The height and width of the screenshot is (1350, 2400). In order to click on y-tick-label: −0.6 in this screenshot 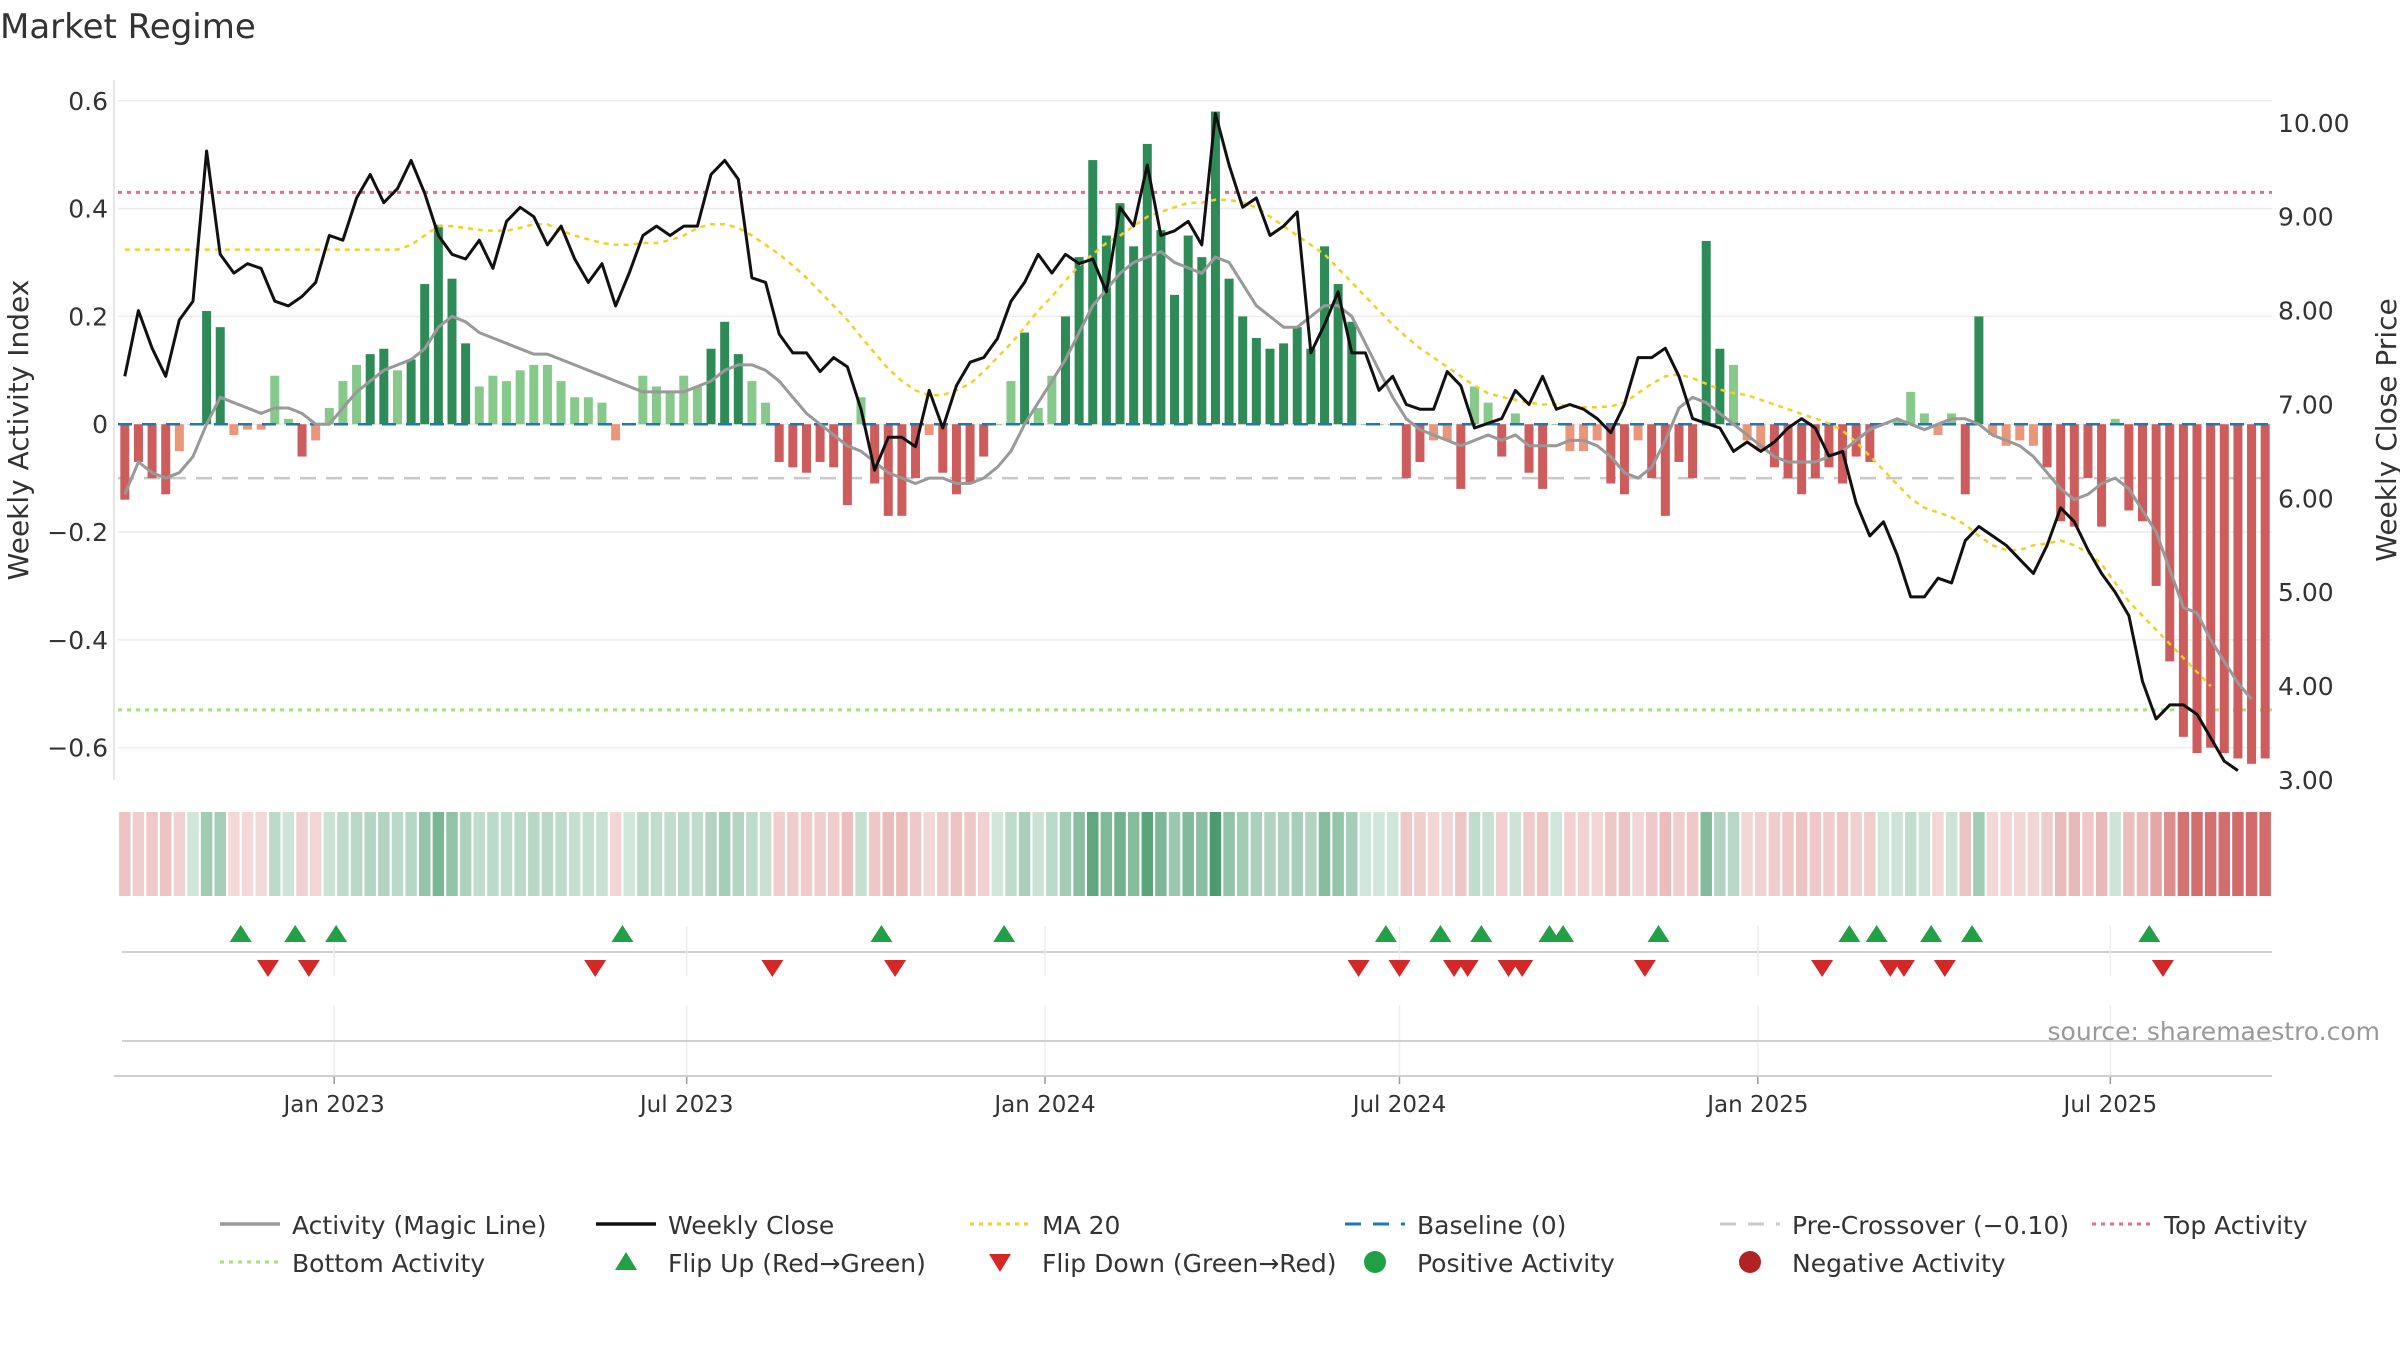, I will do `click(77, 748)`.